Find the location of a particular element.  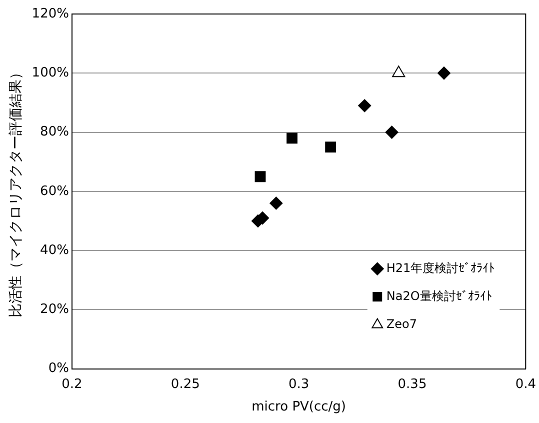

y-tick-label: 20% is located at coordinates (54, 310).